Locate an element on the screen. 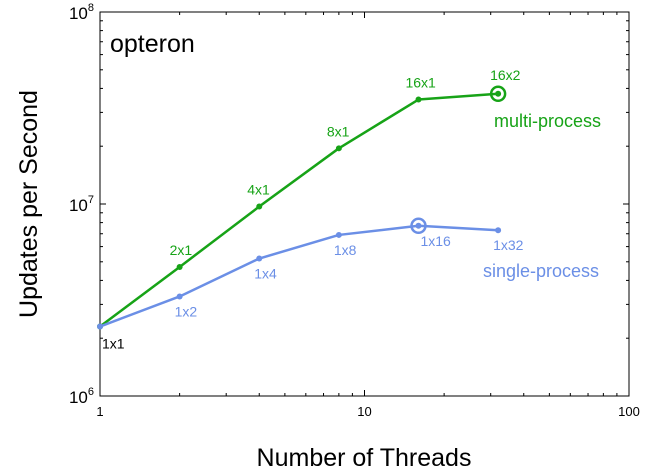 Image resolution: width=651 pixels, height=474 pixels. point-label-single-process: 1x32 is located at coordinates (508, 245).